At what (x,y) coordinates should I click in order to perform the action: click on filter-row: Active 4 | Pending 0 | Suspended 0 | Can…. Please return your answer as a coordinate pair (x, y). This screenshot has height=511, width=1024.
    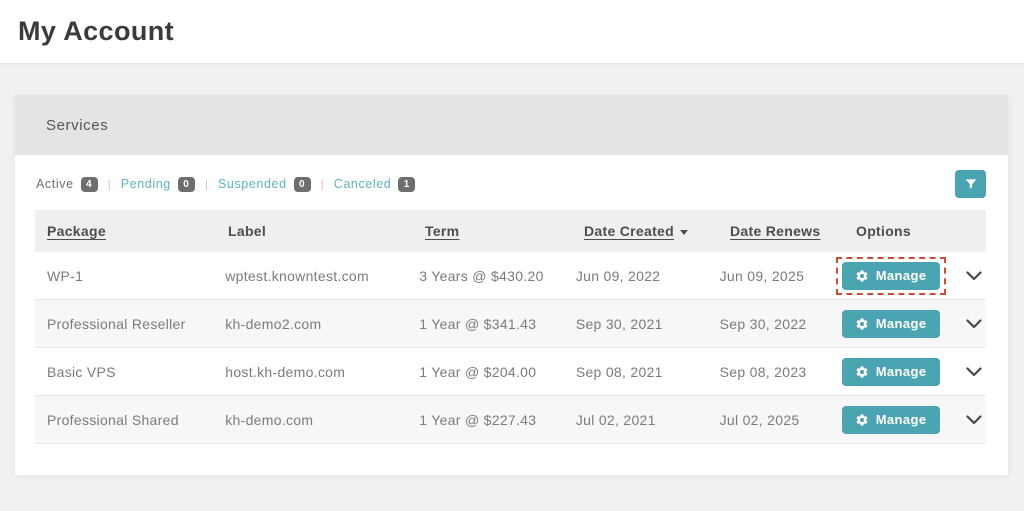
    Looking at the image, I should click on (510, 182).